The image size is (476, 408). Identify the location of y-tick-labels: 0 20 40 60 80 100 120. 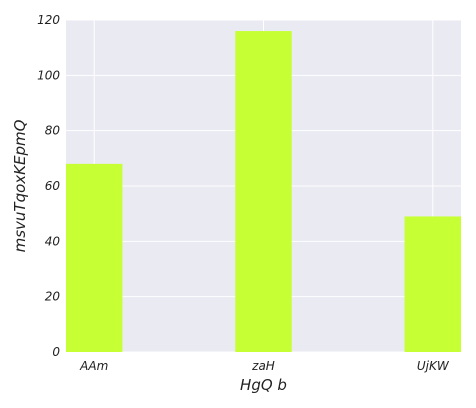
(48, 186).